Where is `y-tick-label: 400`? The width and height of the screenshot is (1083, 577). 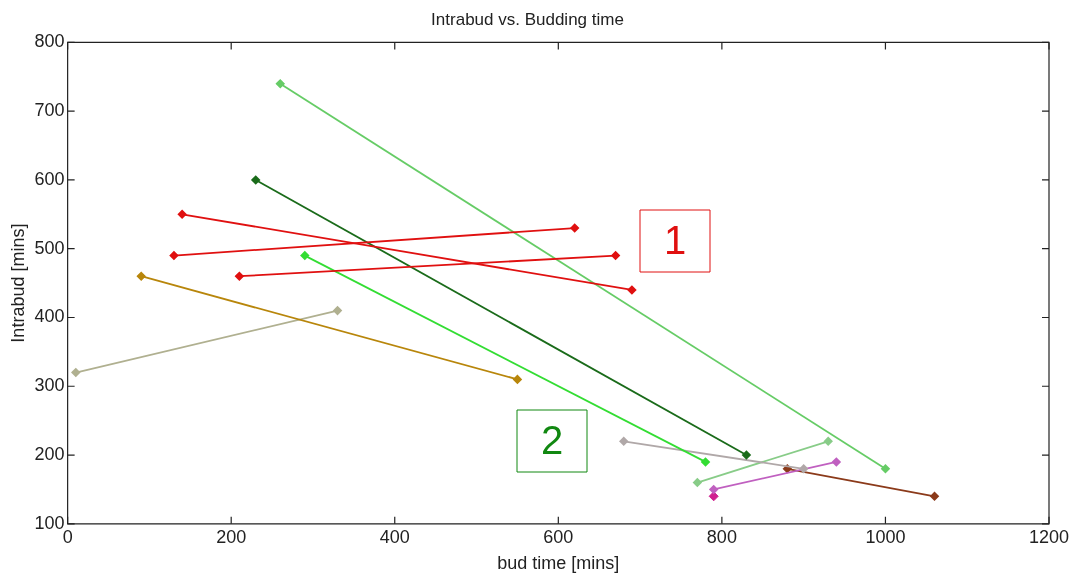
y-tick-label: 400 is located at coordinates (49, 316).